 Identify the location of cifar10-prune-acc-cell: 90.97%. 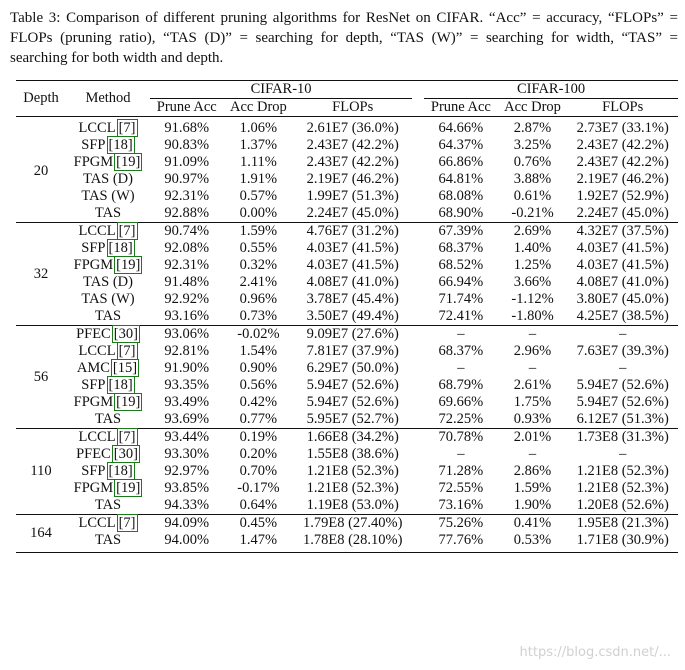
(187, 179).